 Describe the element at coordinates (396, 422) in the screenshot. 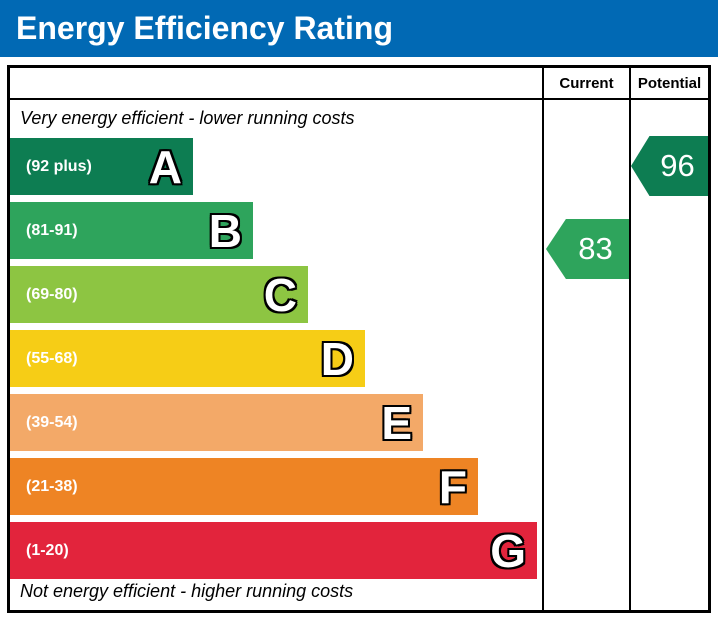

I see `band-letter: E` at that location.